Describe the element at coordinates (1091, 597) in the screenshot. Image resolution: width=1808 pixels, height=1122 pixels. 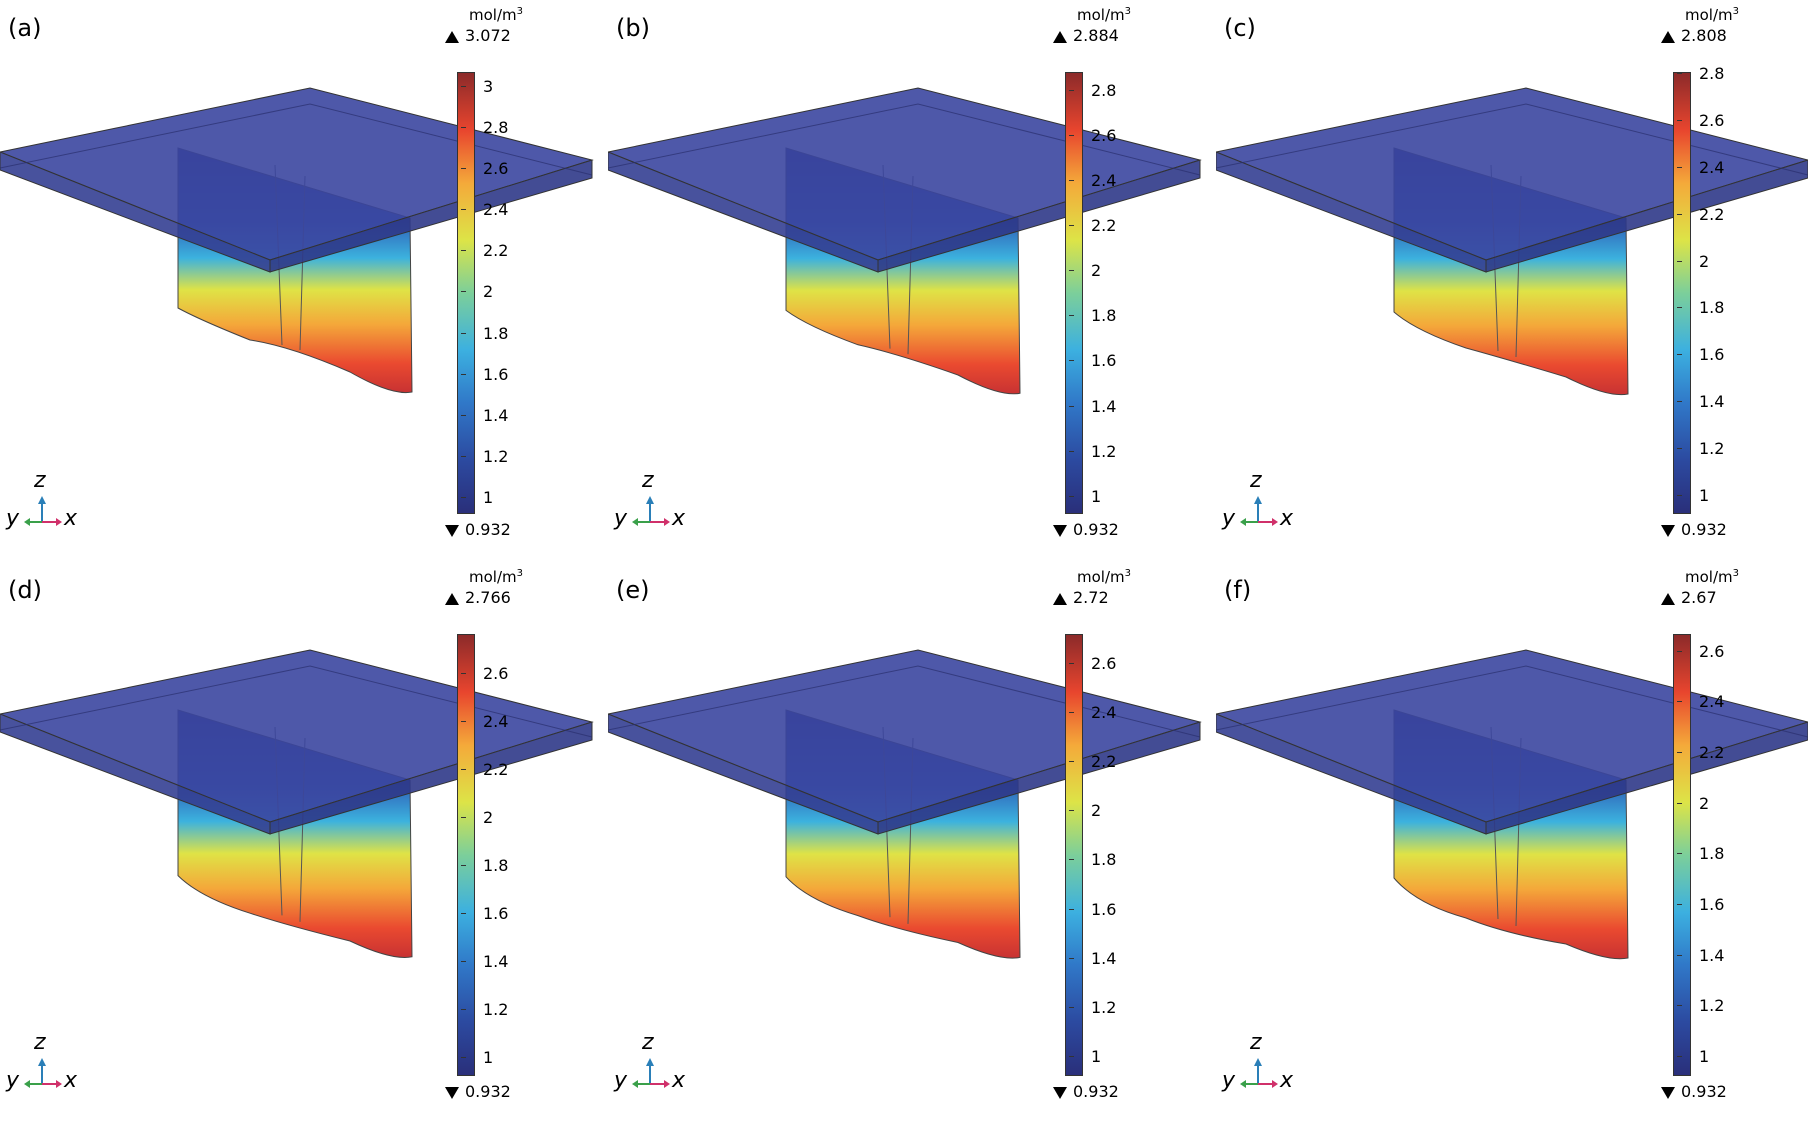
I see `colorbar-max-value: 2.72` at that location.